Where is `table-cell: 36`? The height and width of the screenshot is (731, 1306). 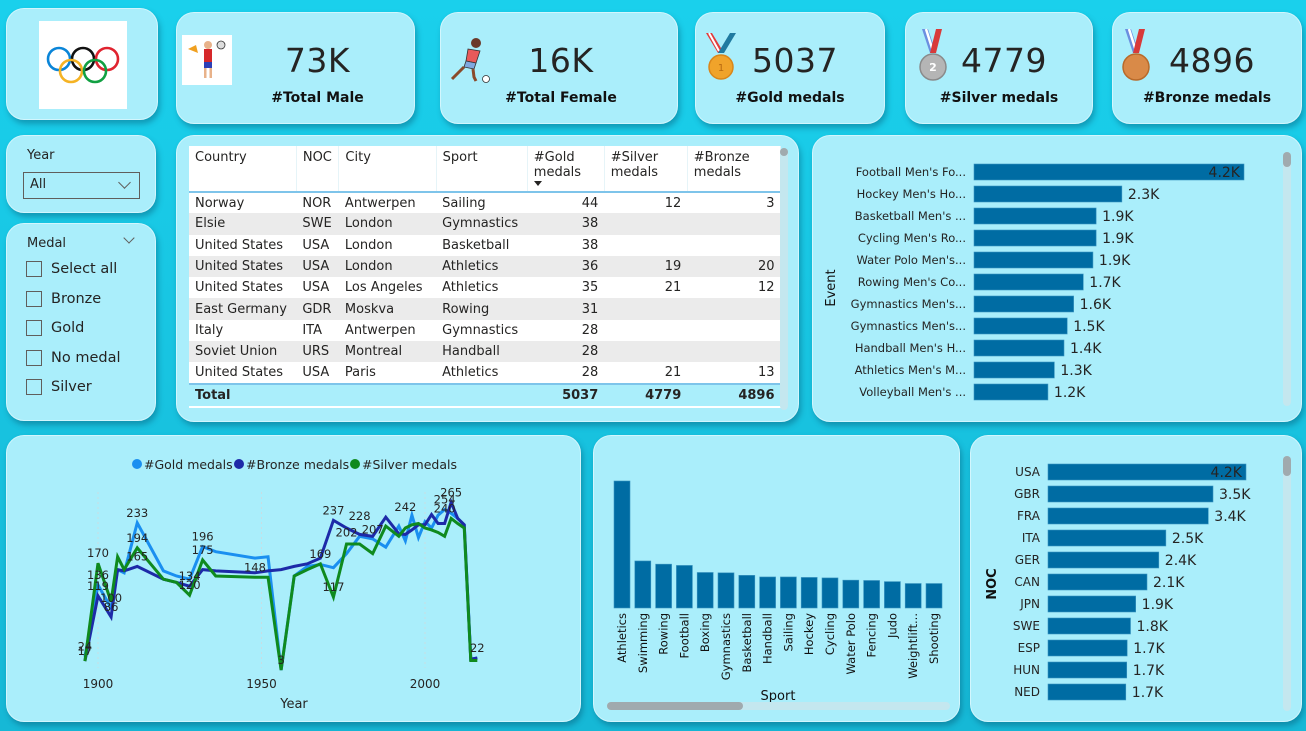 table-cell: 36 is located at coordinates (566, 266).